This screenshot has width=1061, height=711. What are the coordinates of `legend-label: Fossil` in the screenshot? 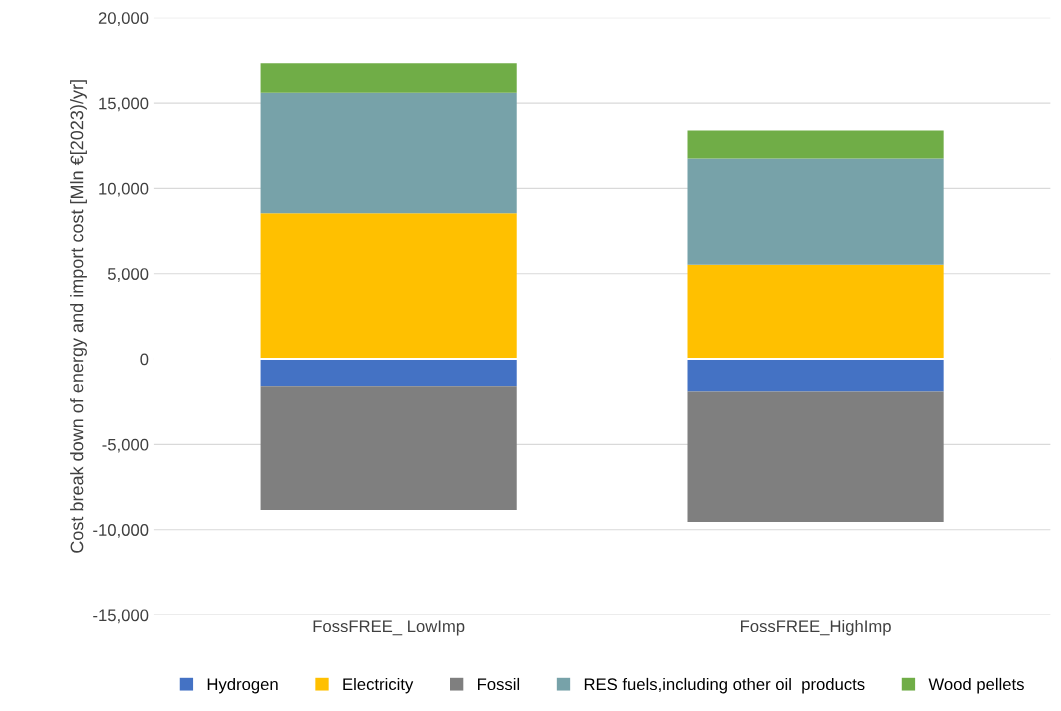 It's located at (499, 684).